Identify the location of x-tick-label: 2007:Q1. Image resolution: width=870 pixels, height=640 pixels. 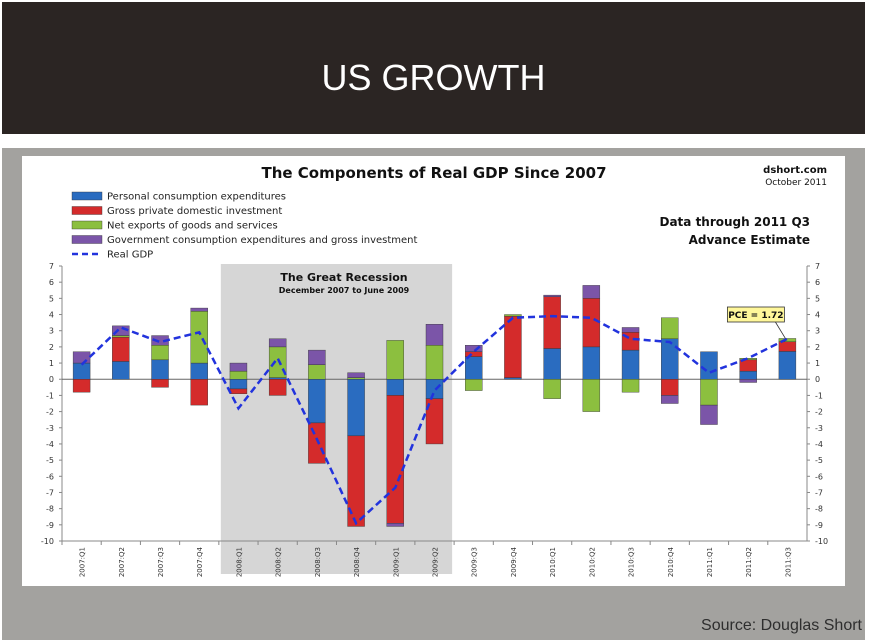
(83, 562).